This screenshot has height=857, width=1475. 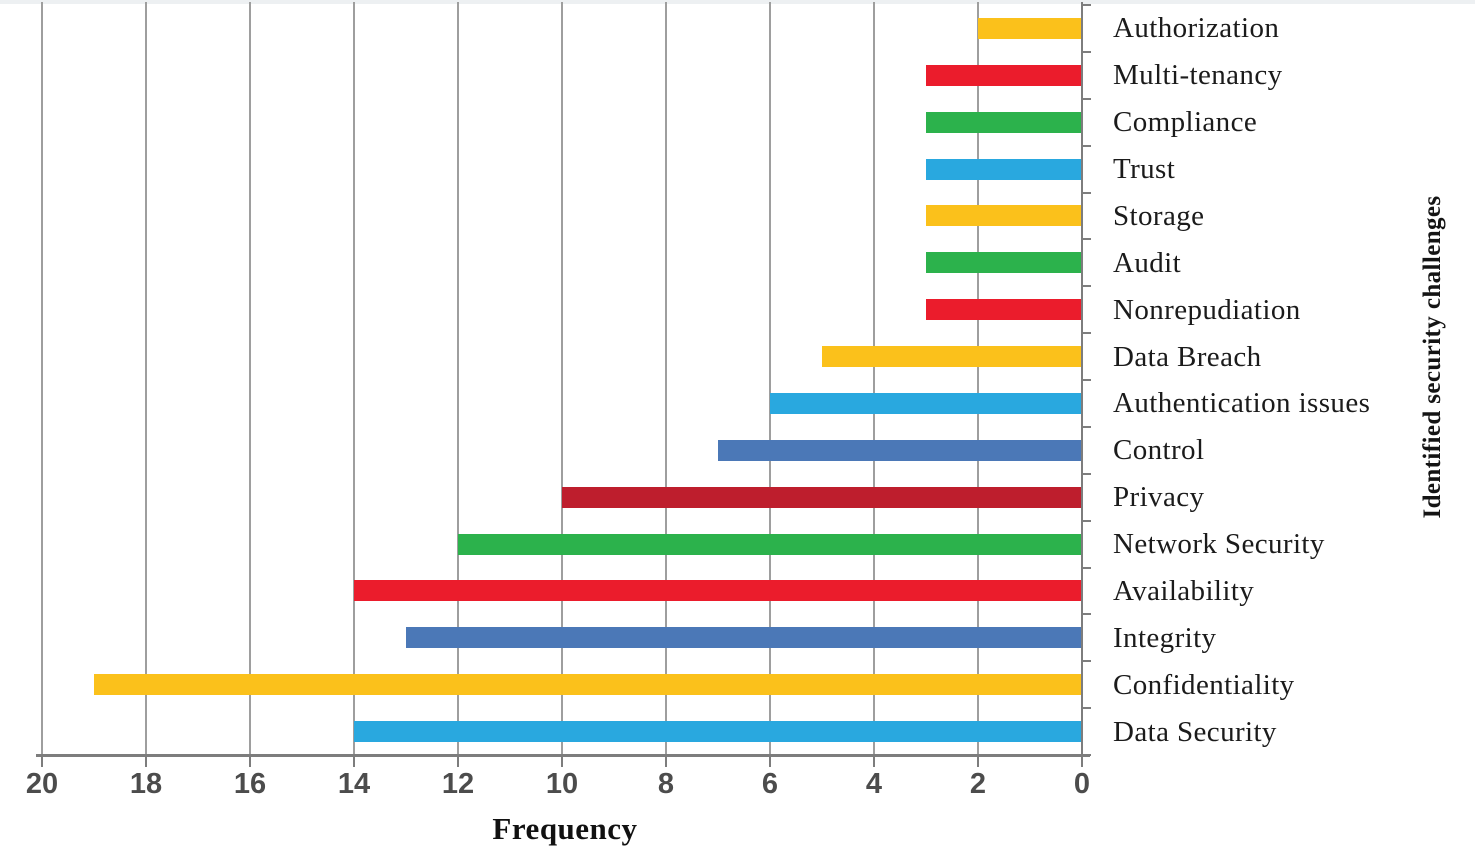 What do you see at coordinates (1184, 590) in the screenshot?
I see `category-label-availability: Availability` at bounding box center [1184, 590].